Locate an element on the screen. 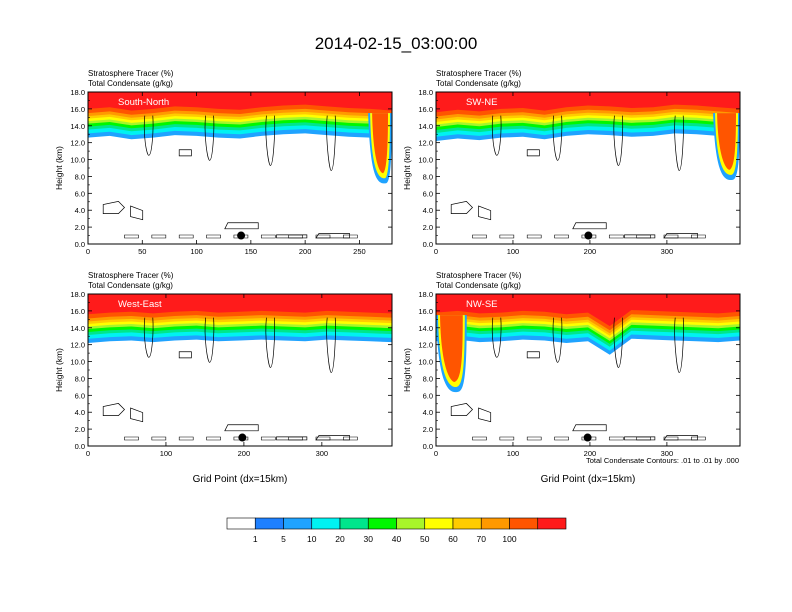 The height and width of the screenshot is (612, 792). panel-title-condensate: Total Condensate (g/kg) is located at coordinates (478, 285).